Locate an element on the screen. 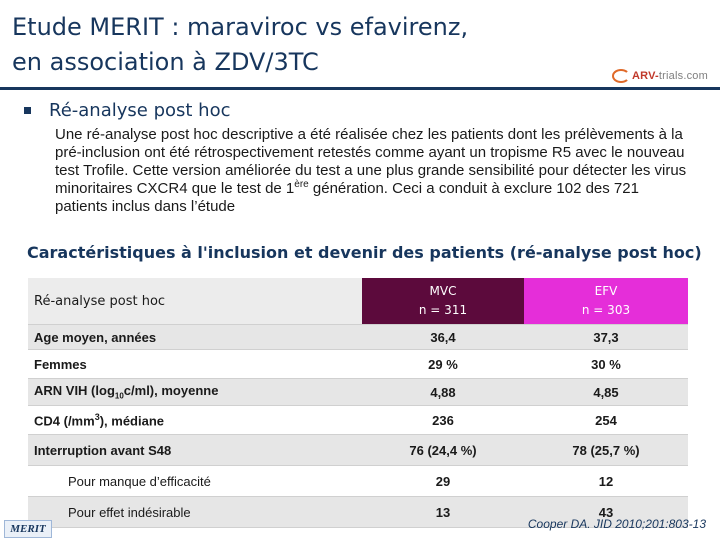  table-row: ARN VIH (log10c/ml), moyenne 4,88 4,85 is located at coordinates (358, 392).